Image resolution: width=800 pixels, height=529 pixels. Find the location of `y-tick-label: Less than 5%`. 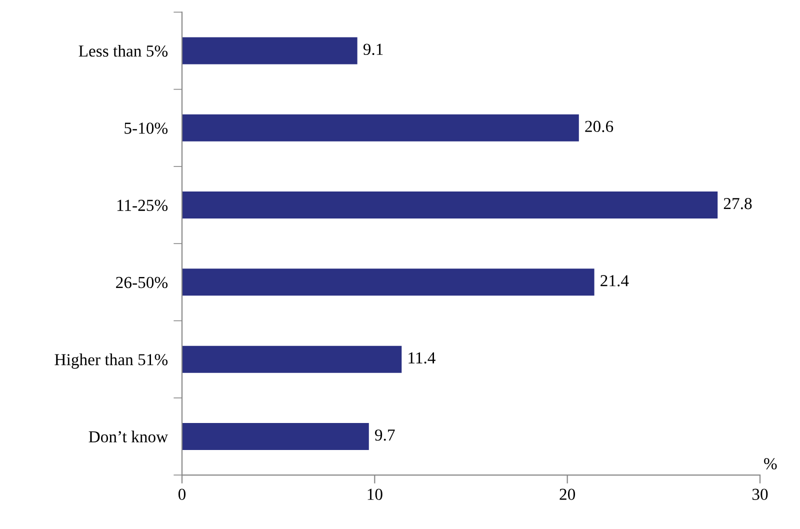

y-tick-label: Less than 5% is located at coordinates (123, 50).